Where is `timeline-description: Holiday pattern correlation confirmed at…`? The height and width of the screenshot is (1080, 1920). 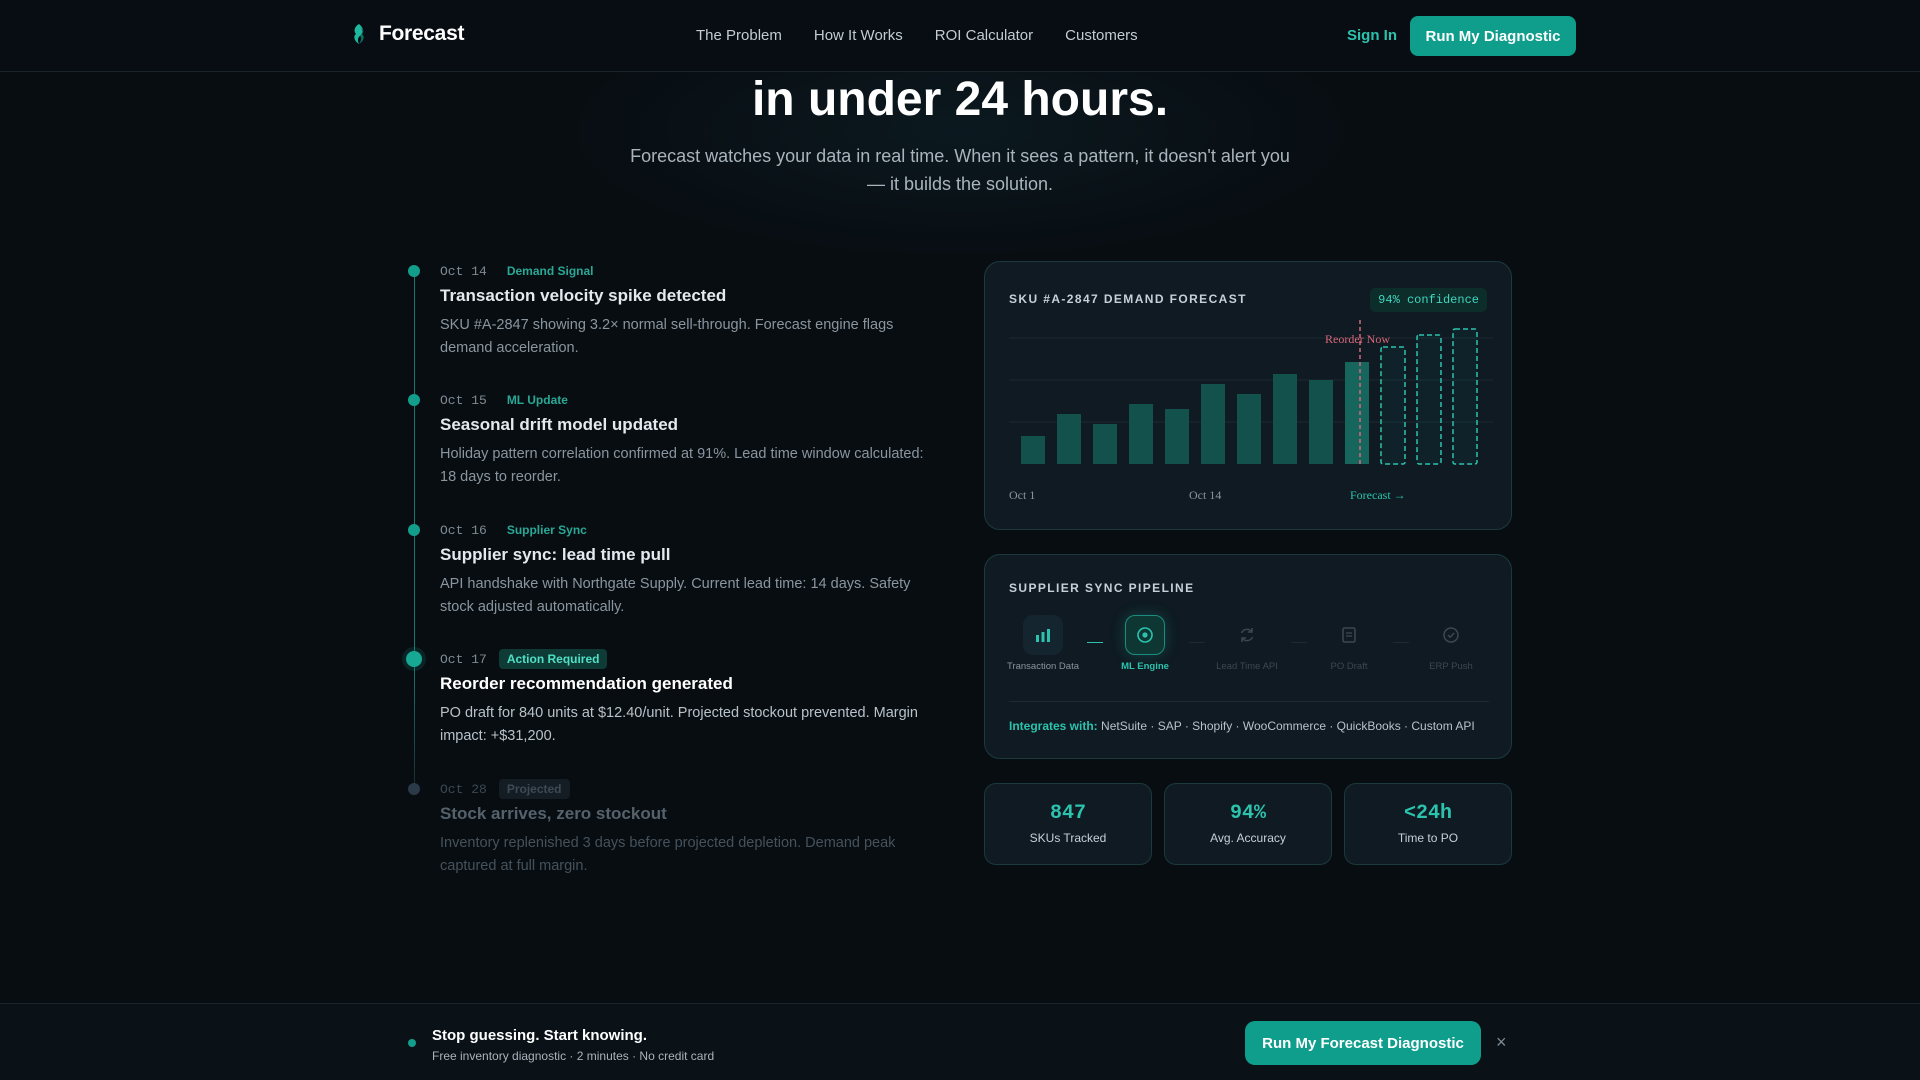 timeline-description: Holiday pattern correlation confirmed at… is located at coordinates (682, 465).